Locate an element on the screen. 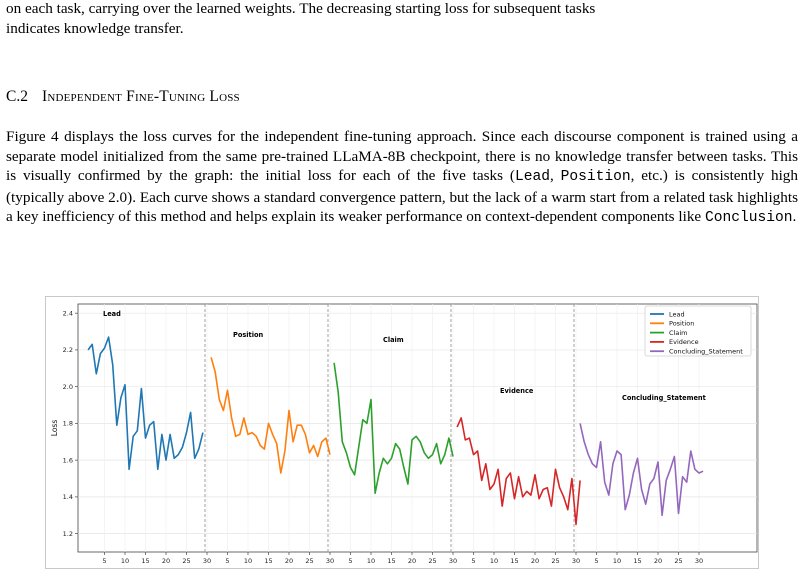  legend-entry: Lead is located at coordinates (677, 314).